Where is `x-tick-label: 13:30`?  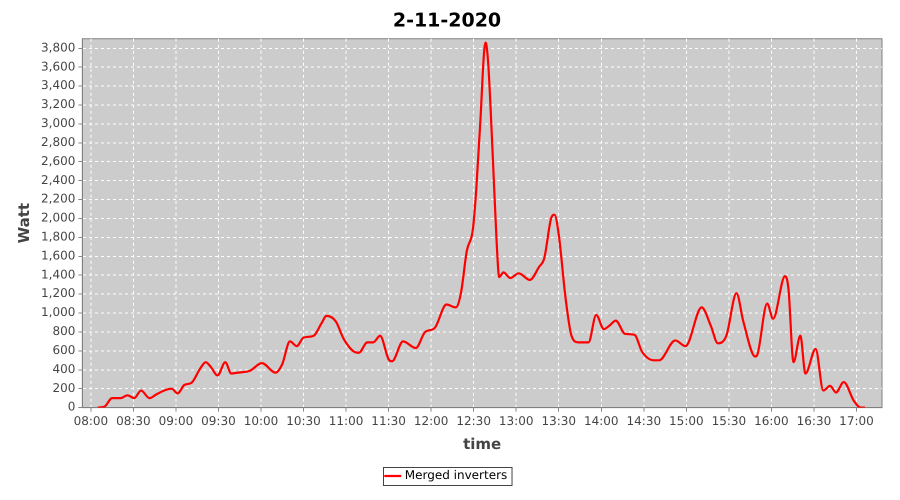 x-tick-label: 13:30 is located at coordinates (558, 421).